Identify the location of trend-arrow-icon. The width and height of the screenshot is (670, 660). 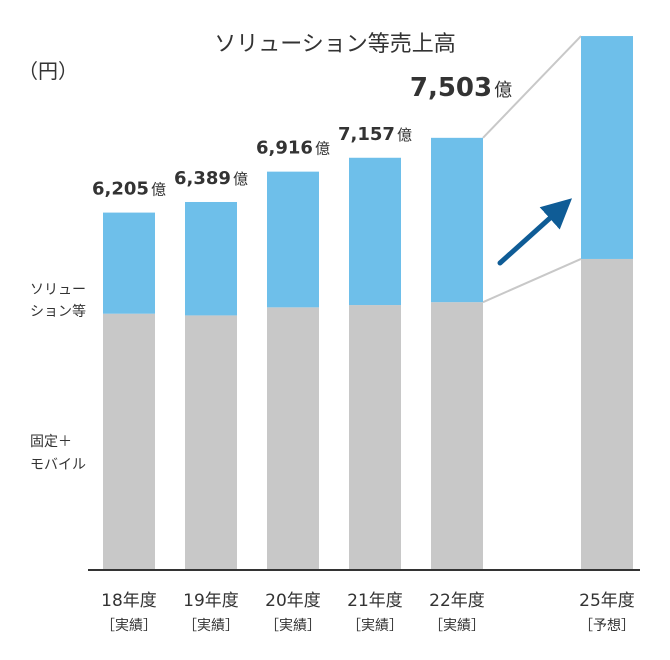
(535, 232).